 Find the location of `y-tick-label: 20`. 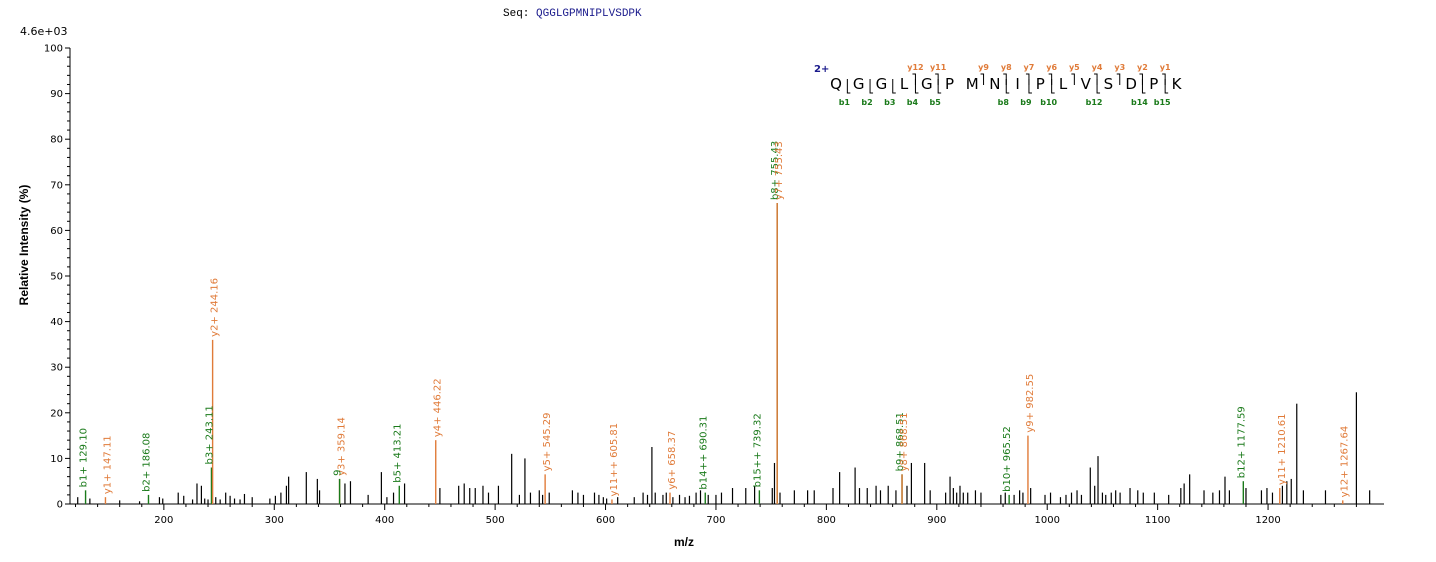

y-tick-label: 20 is located at coordinates (56, 413).